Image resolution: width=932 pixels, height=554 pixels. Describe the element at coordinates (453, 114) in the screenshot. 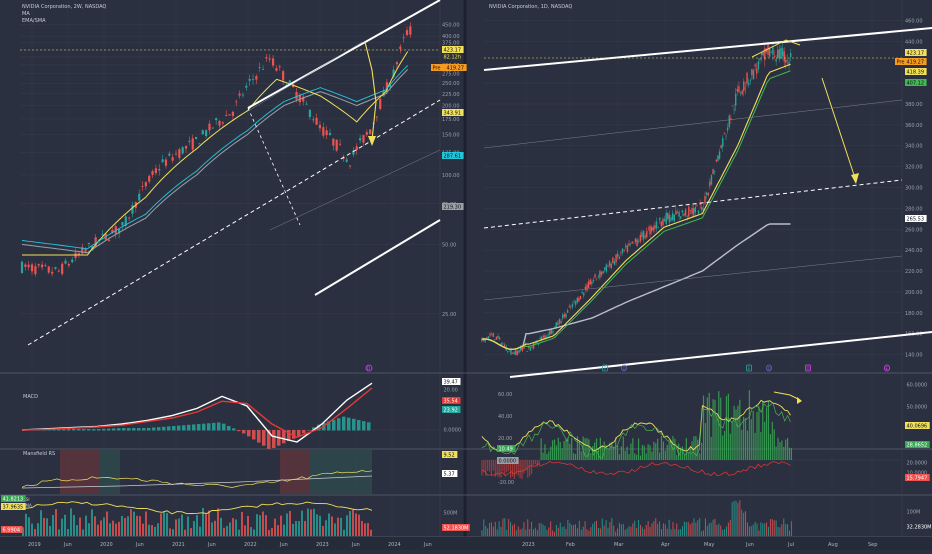

I see `left-price-label: 343.91` at that location.